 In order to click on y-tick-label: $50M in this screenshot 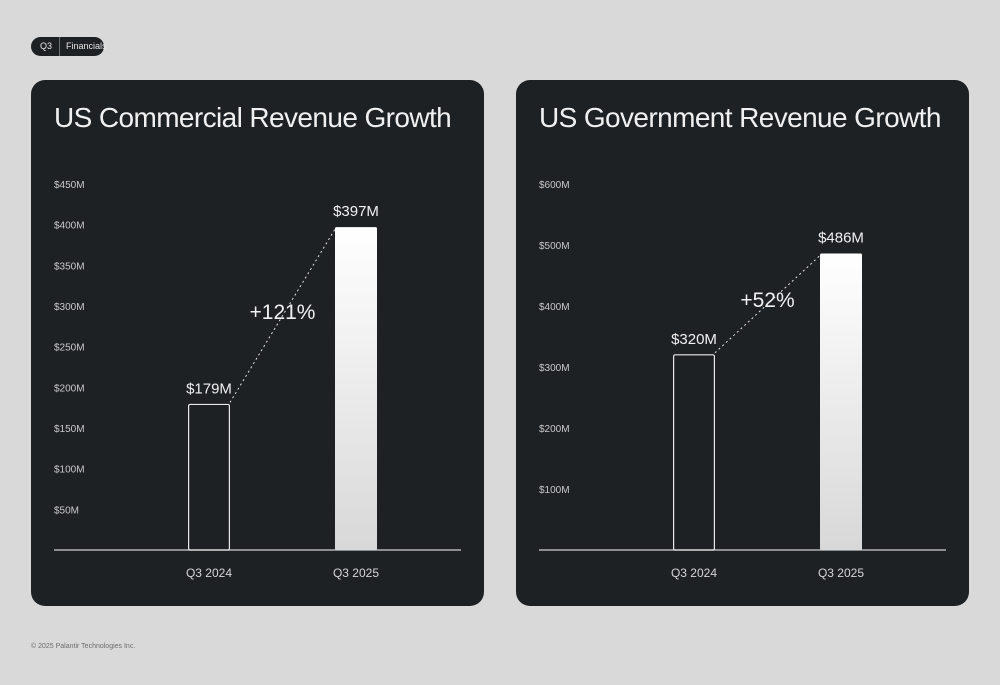, I will do `click(66, 510)`.